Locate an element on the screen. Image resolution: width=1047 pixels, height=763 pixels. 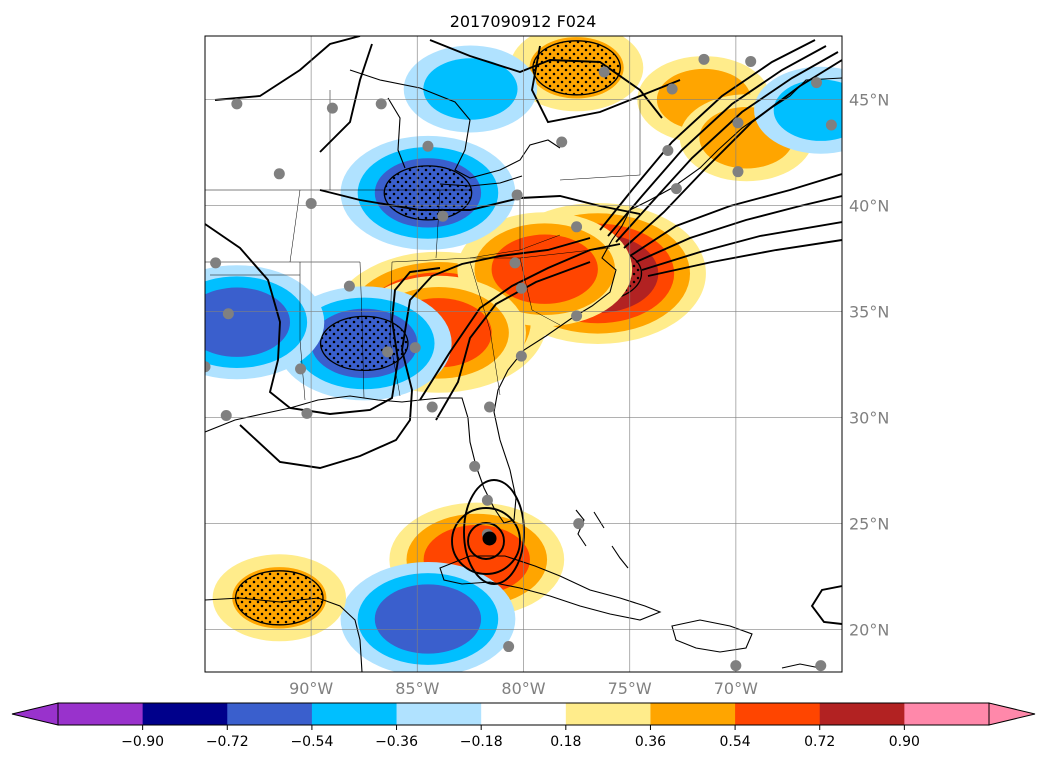
colorbar-tick-label: −0.36 is located at coordinates (396, 742).